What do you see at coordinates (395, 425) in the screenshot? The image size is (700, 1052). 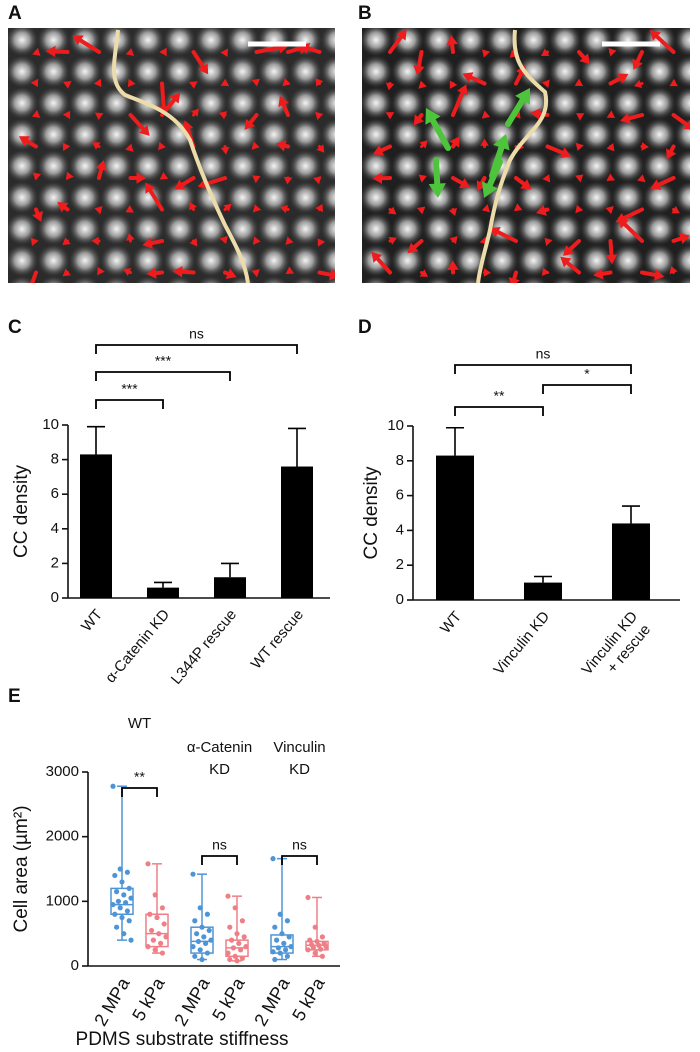 I see `y-tick-label: 10` at bounding box center [395, 425].